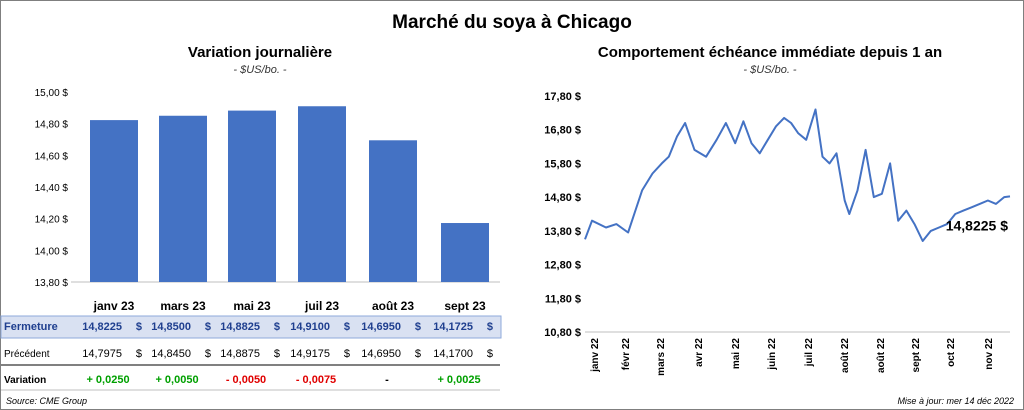 Image resolution: width=1024 pixels, height=410 pixels. I want to click on line-y-tick-label: 17,80 $, so click(562, 97).